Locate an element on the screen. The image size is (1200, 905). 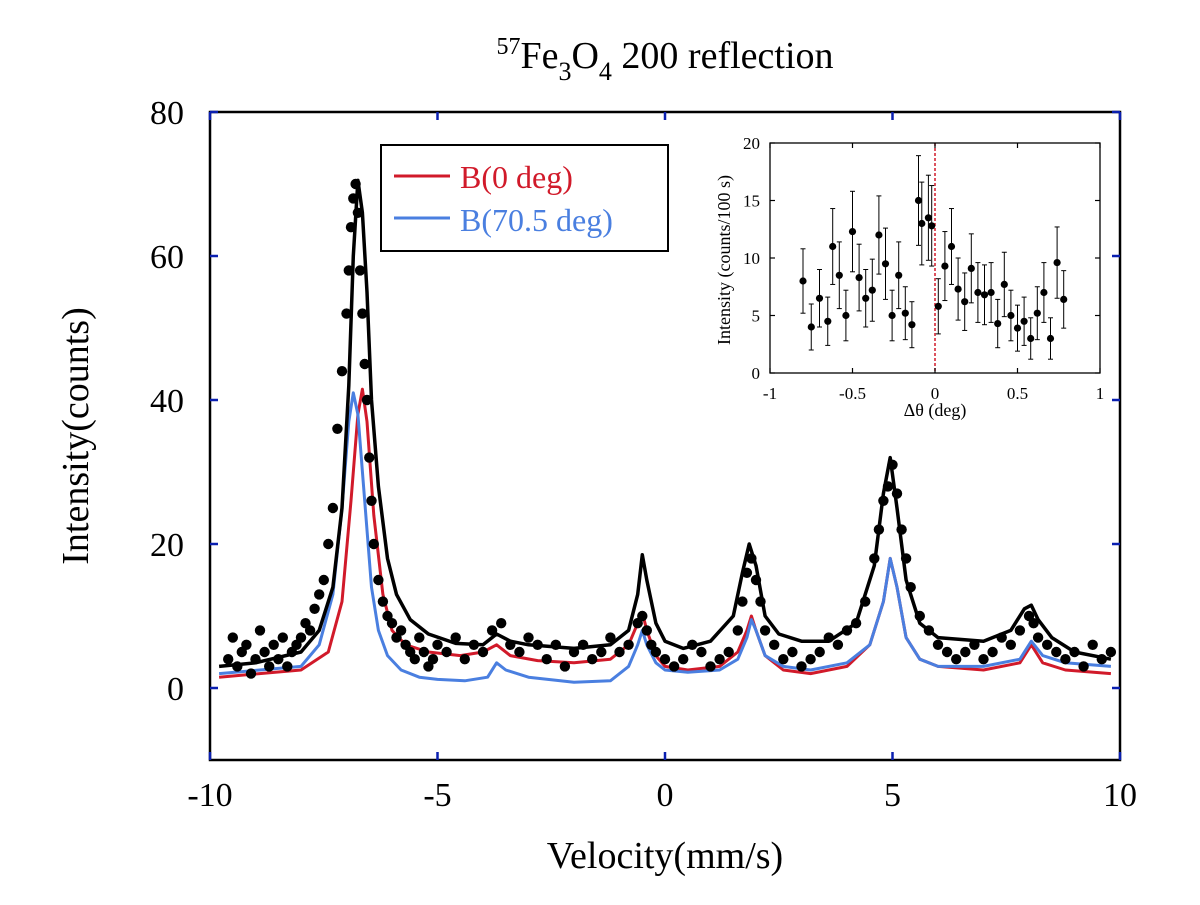
legend: B(0 deg) B(70.5 deg) is located at coordinates (524, 198).